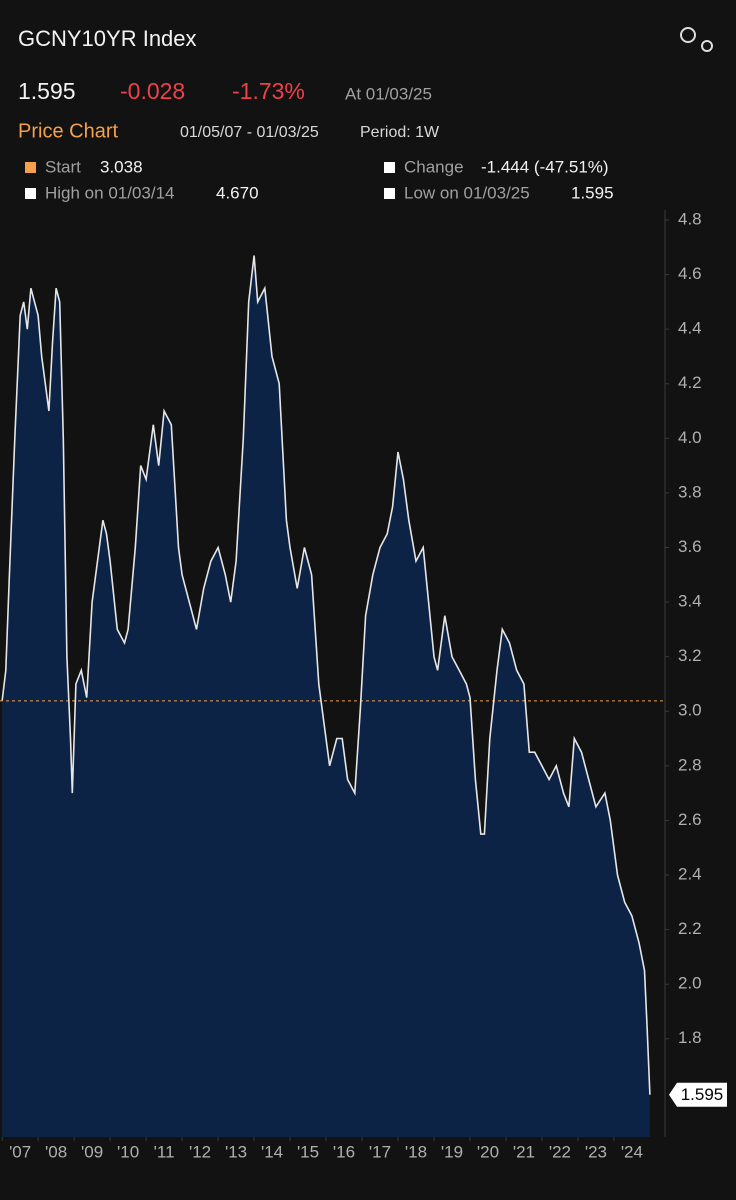 This screenshot has height=1200, width=736. Describe the element at coordinates (690, 437) in the screenshot. I see `y-tick-label: 4.0` at that location.